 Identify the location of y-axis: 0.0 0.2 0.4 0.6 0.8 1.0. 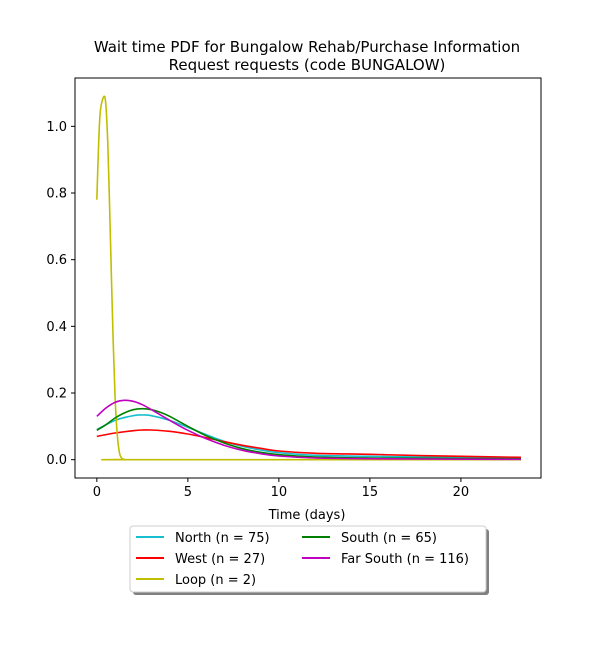
(60, 294).